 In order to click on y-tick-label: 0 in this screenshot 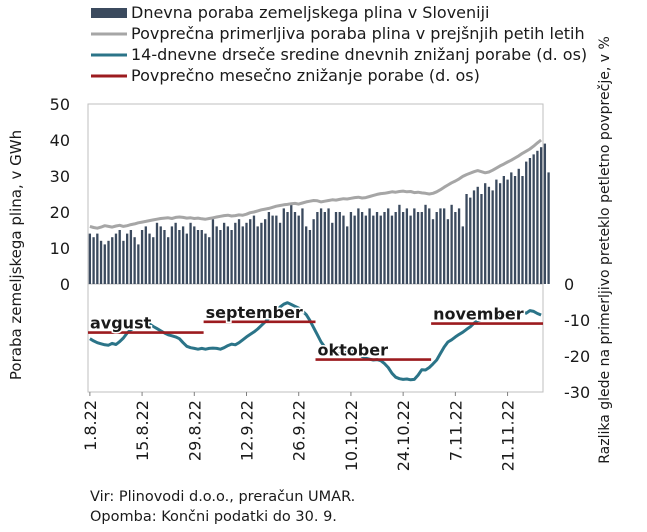, I will do `click(65, 284)`.